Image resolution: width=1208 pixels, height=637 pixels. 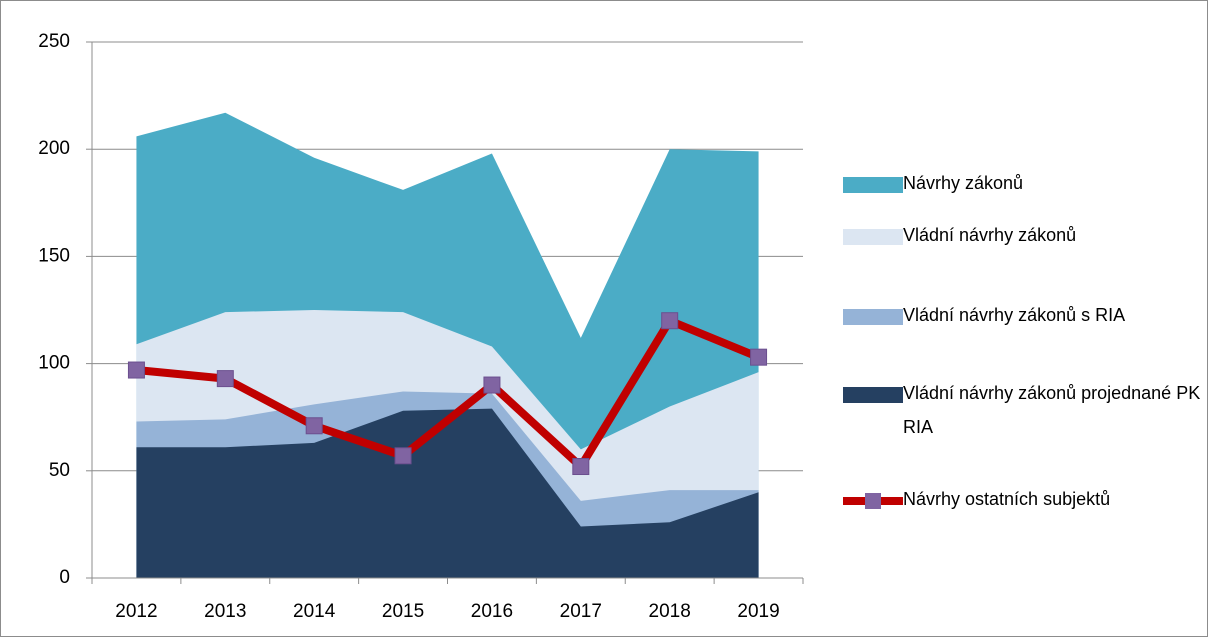 What do you see at coordinates (403, 611) in the screenshot?
I see `x-tick-label: 2015` at bounding box center [403, 611].